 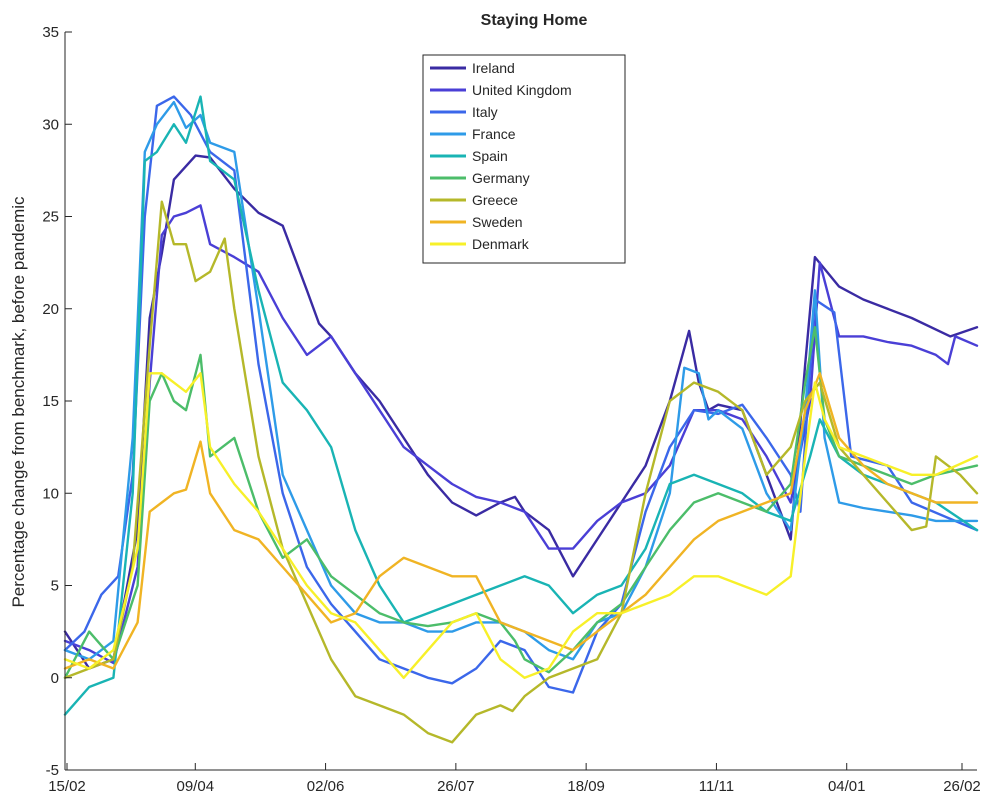 I want to click on x-tick-label: 26/02, so click(x=962, y=786).